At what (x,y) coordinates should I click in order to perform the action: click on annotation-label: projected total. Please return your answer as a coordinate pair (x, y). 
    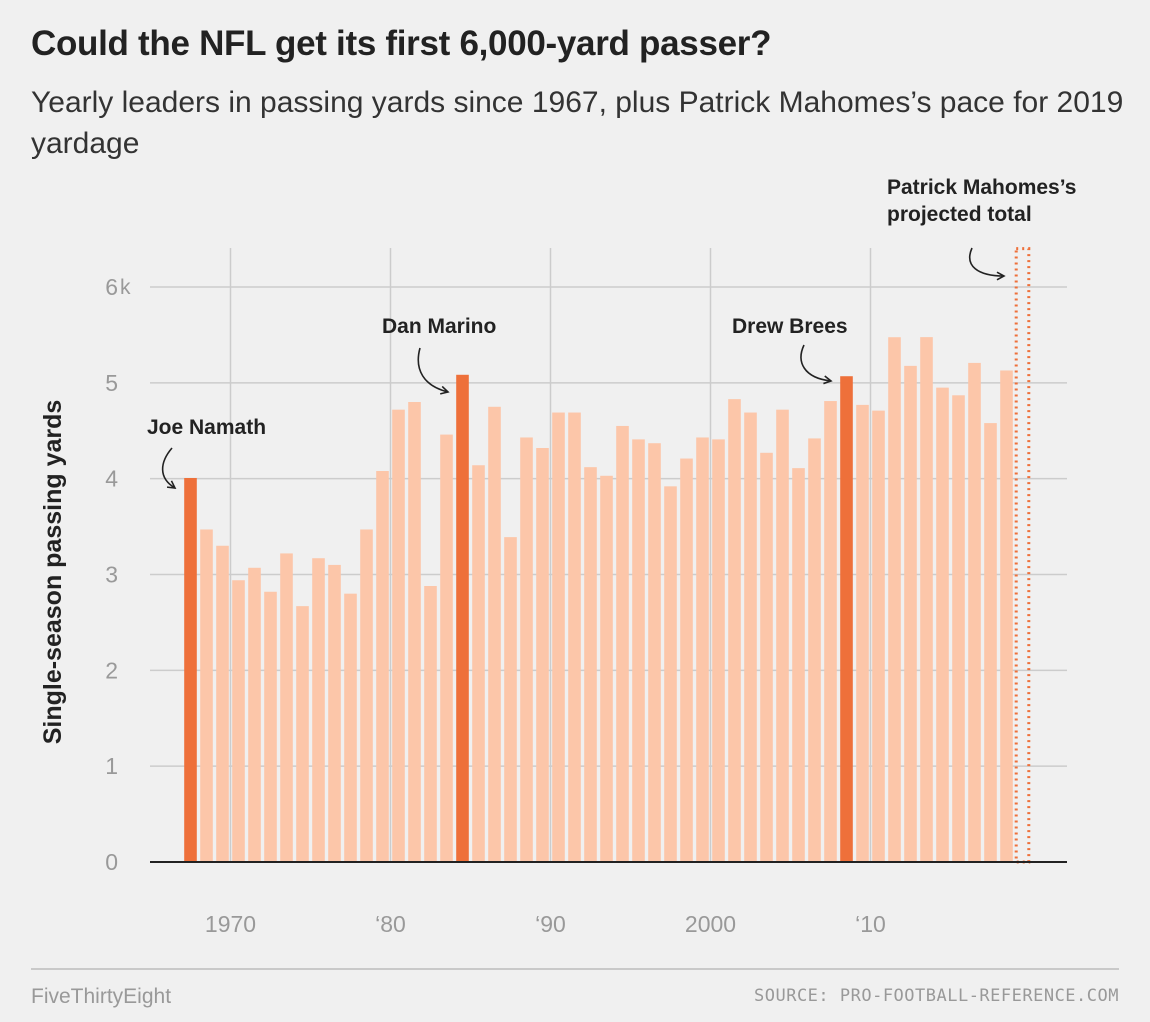
    Looking at the image, I should click on (959, 214).